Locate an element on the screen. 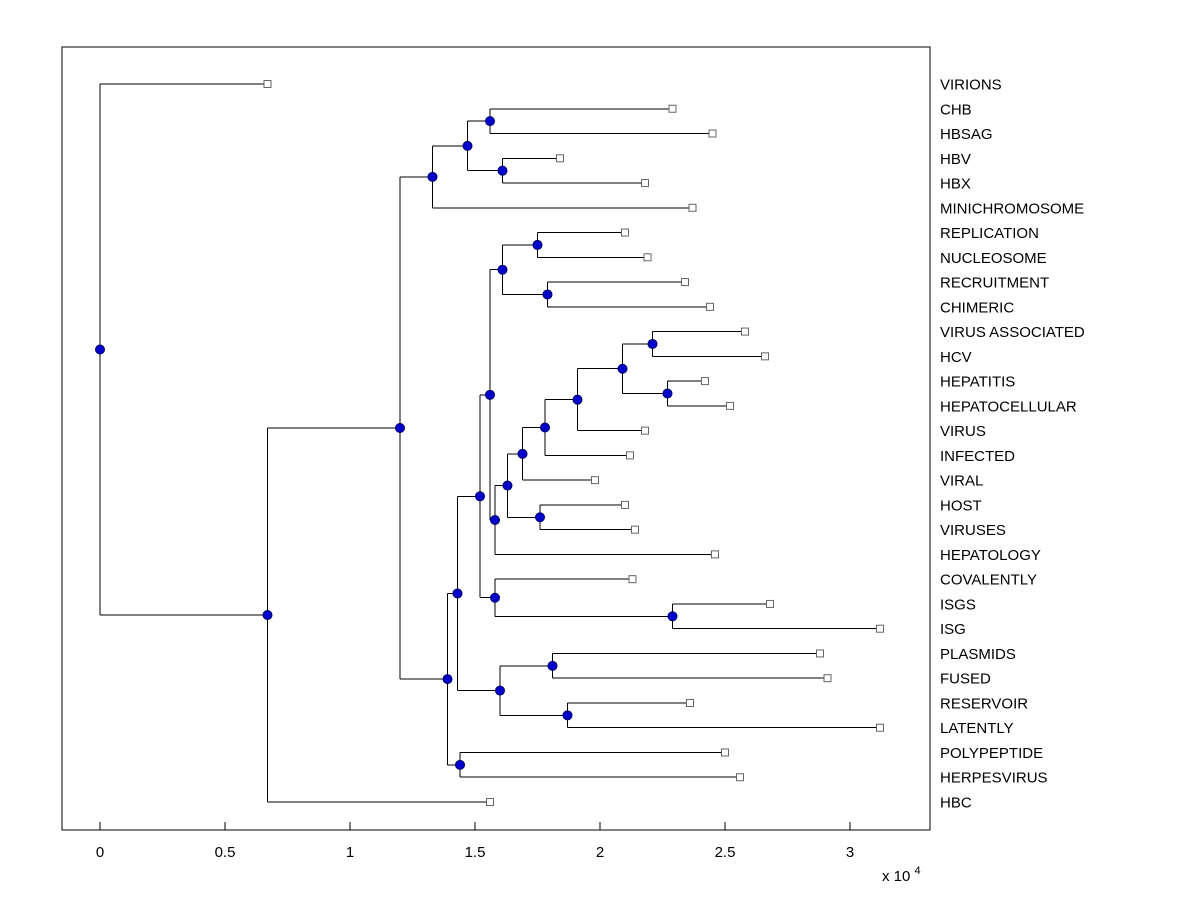 Image resolution: width=1200 pixels, height=900 pixels. leaf-label: CHIMERIC is located at coordinates (977, 307).